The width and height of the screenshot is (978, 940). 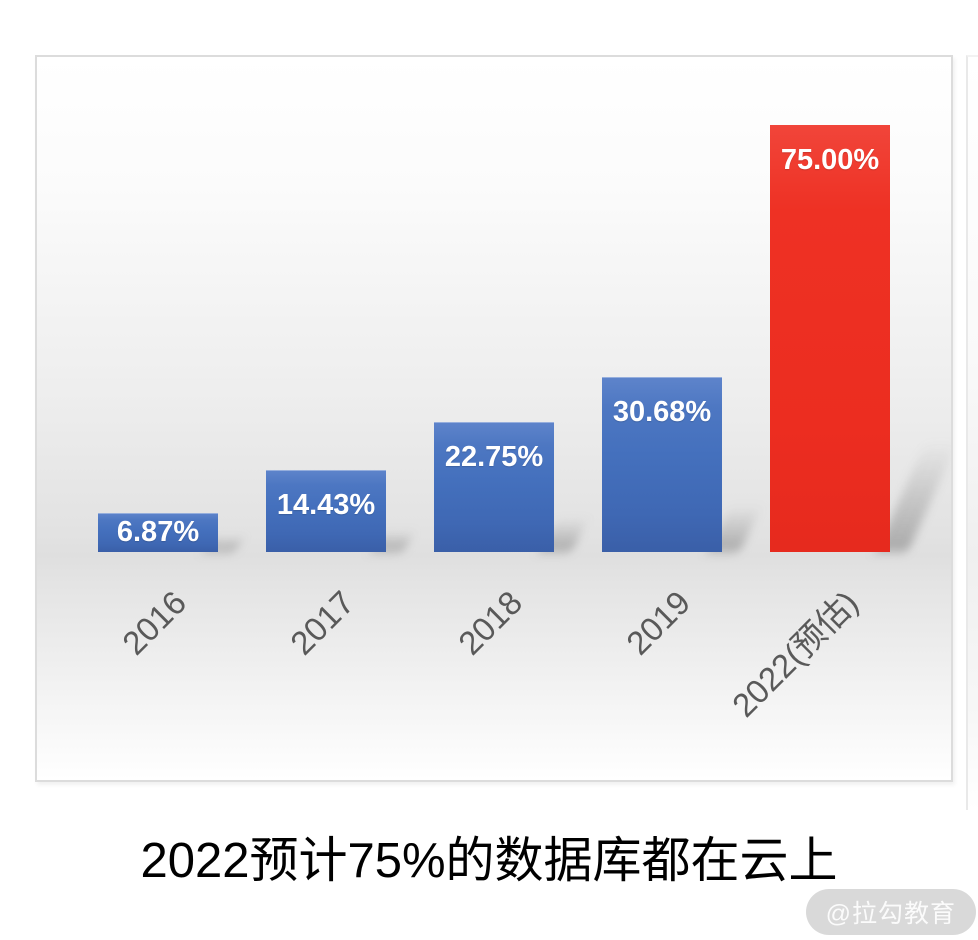 I want to click on x-tick-2017: 2017, so click(x=321, y=622).